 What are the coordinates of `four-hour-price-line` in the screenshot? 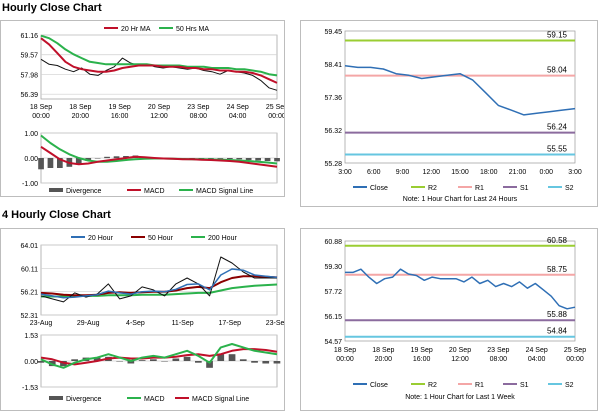 It's located at (158, 279).